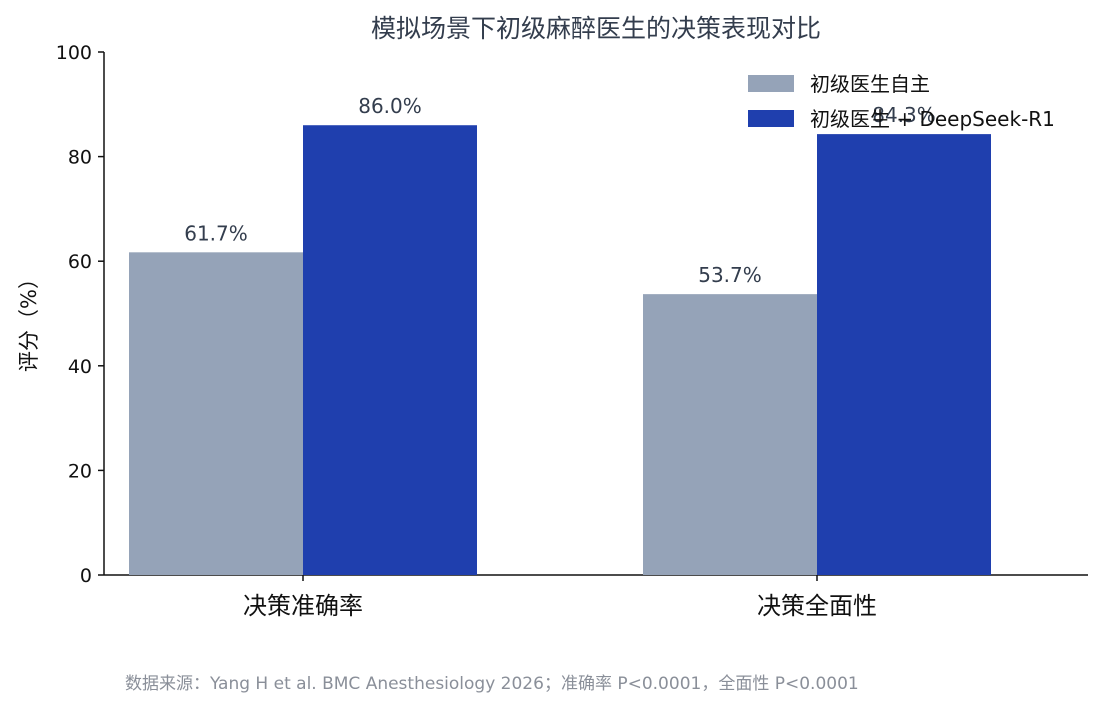 This screenshot has width=1104, height=710. What do you see at coordinates (74, 53) in the screenshot?
I see `y-tick-label: 100` at bounding box center [74, 53].